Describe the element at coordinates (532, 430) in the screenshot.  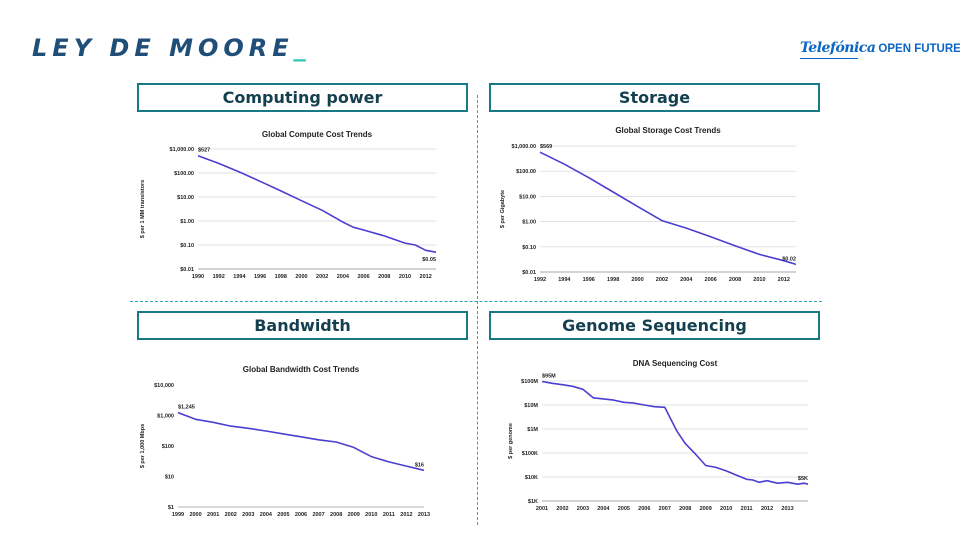
I see `y-tick-label: $1M` at that location.